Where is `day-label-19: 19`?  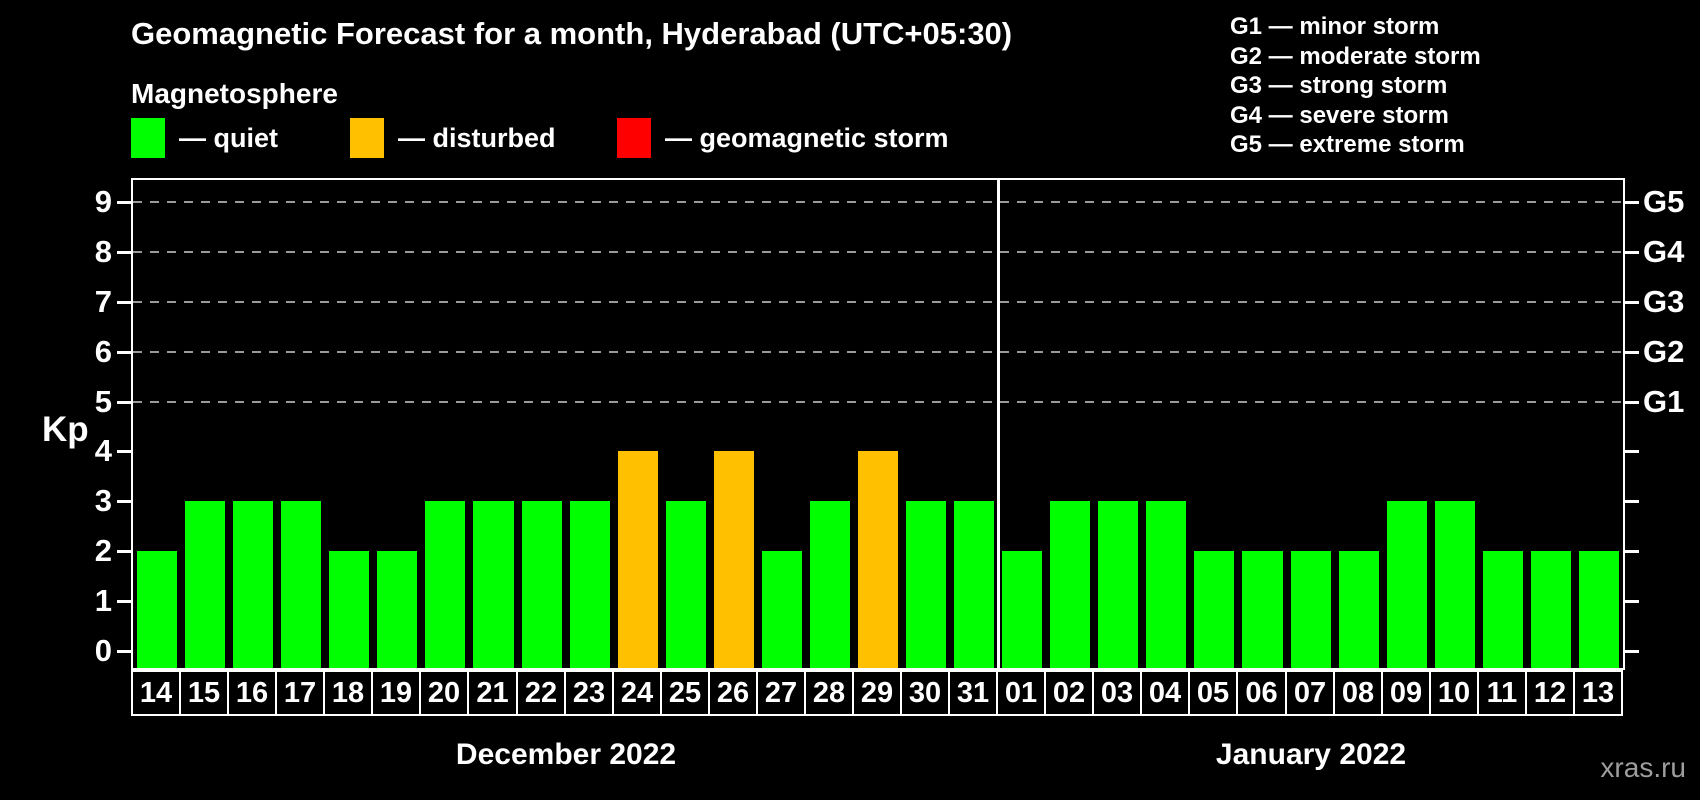
day-label-19: 19 is located at coordinates (396, 693).